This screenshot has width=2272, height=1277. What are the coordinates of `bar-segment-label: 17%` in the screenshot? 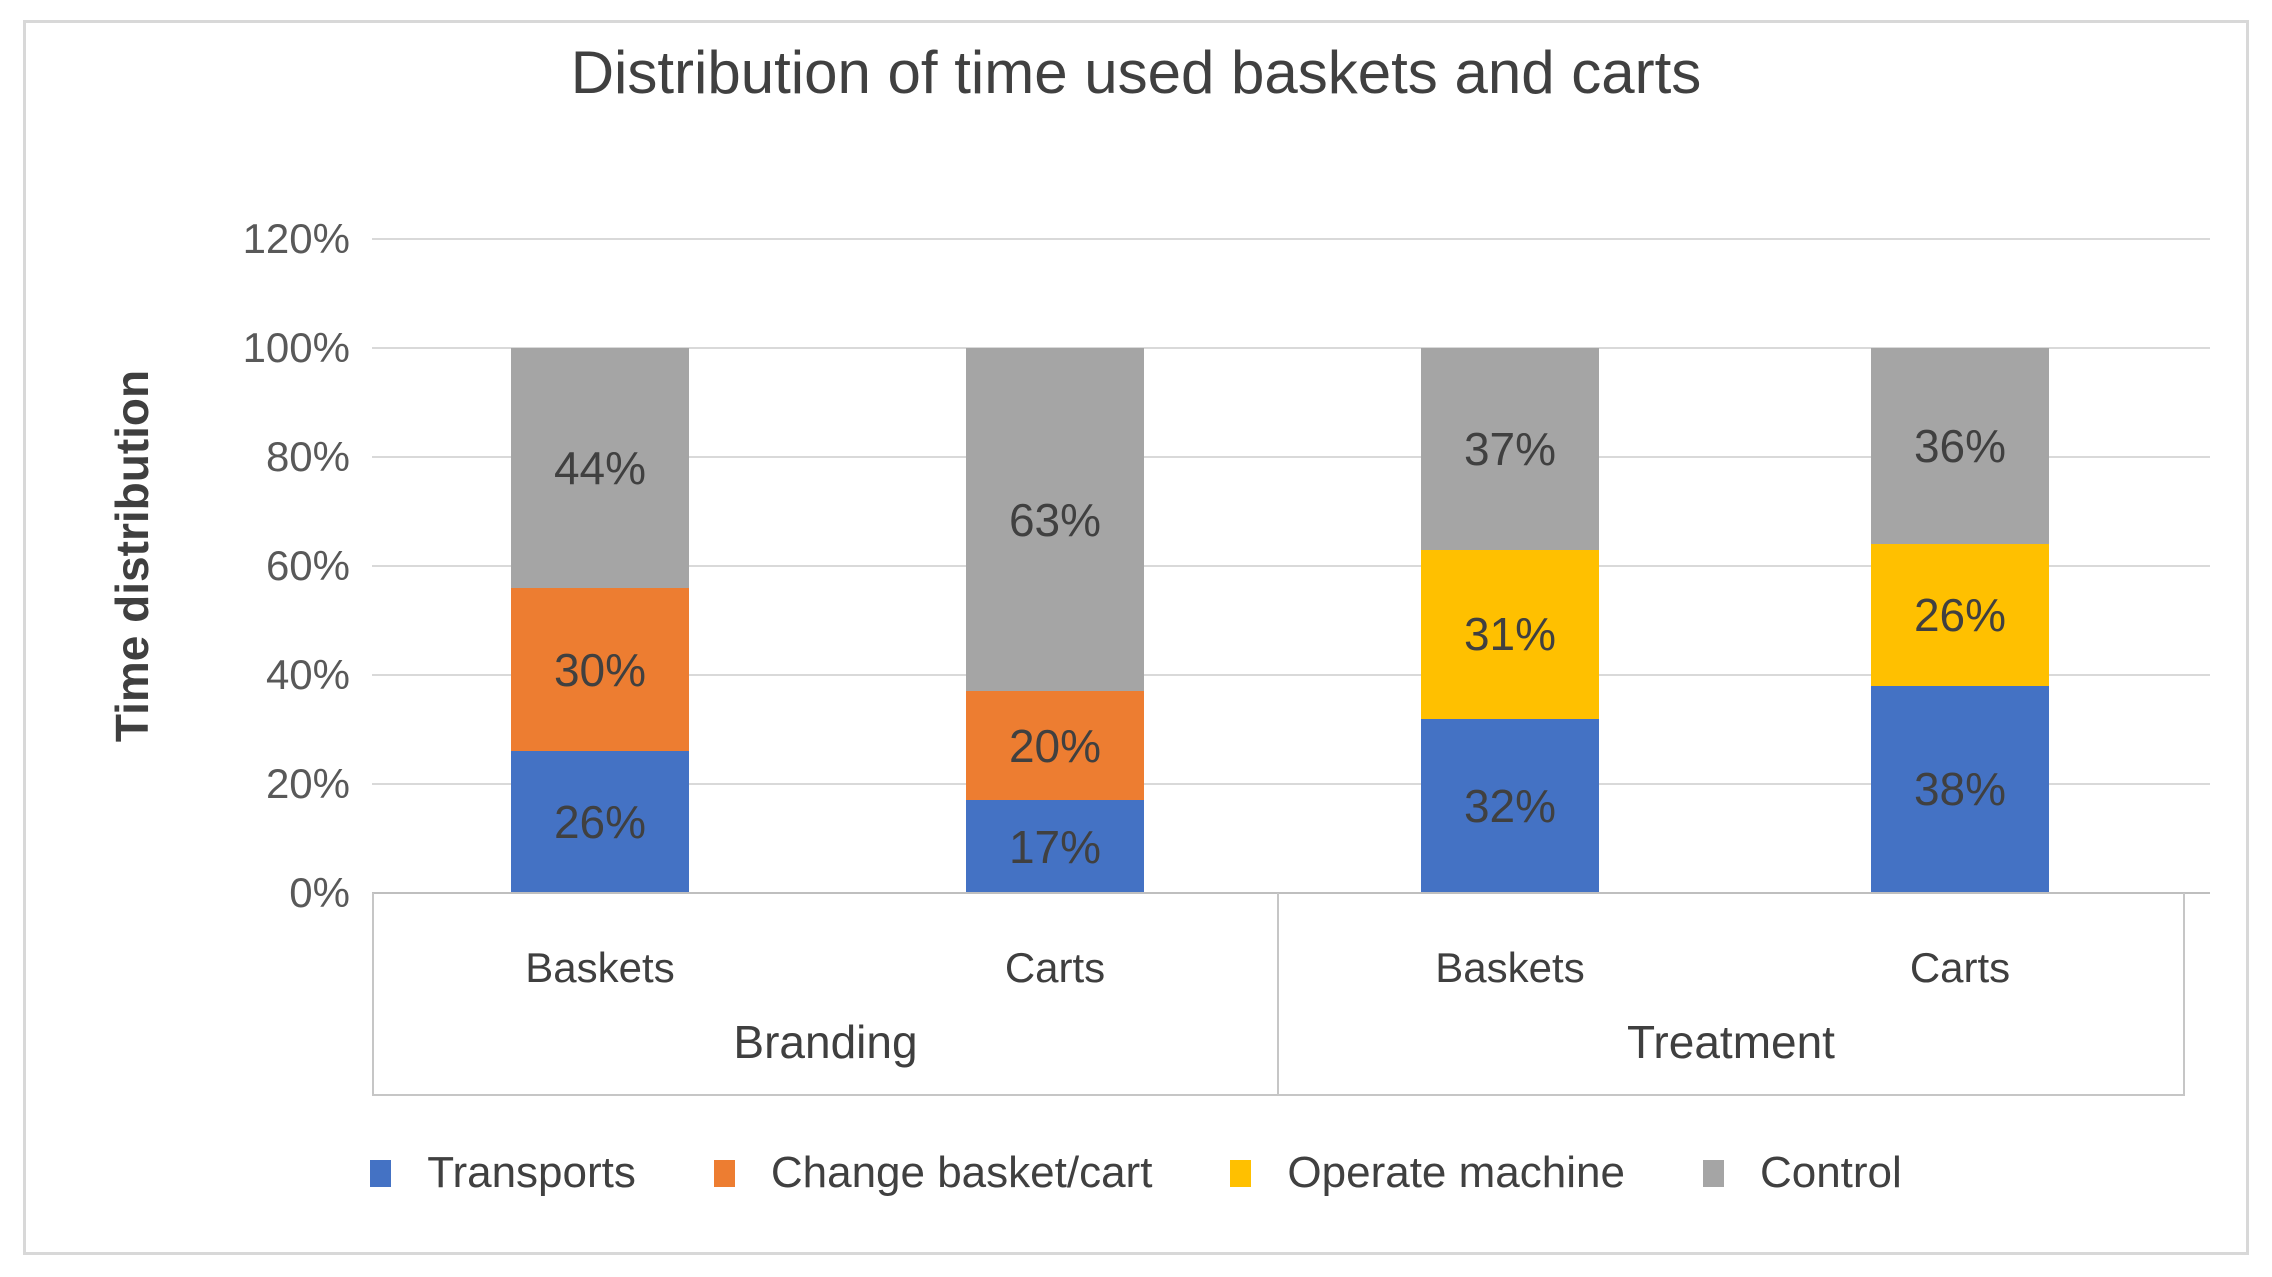 It's located at (1055, 846).